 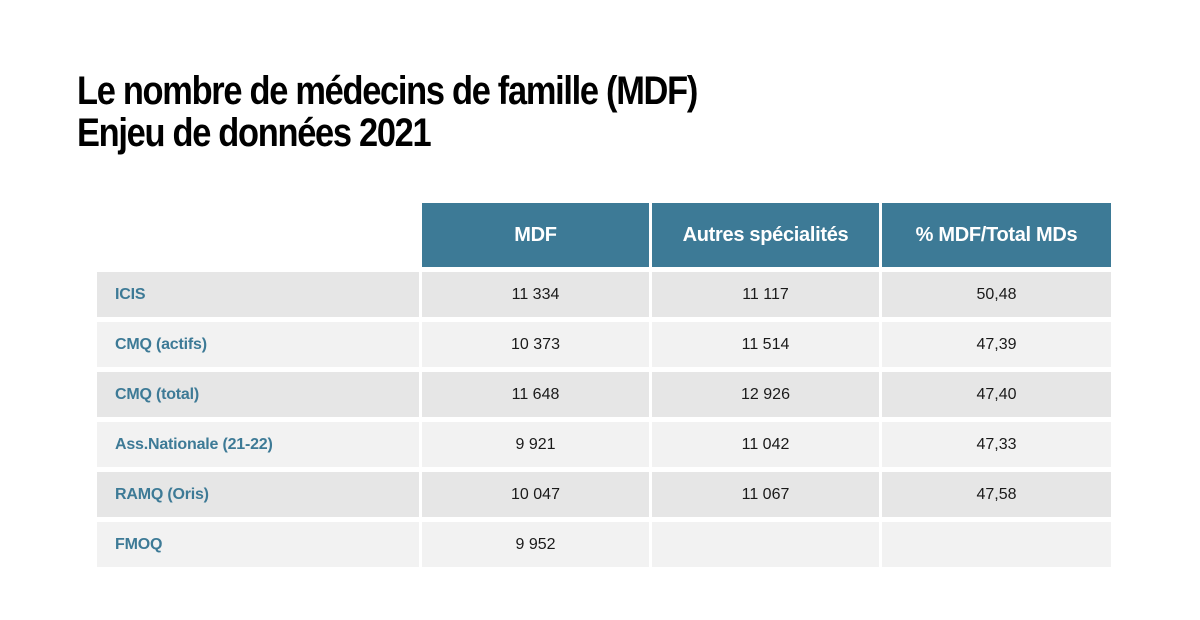 I want to click on cell-mdf: 11 334, so click(x=535, y=294).